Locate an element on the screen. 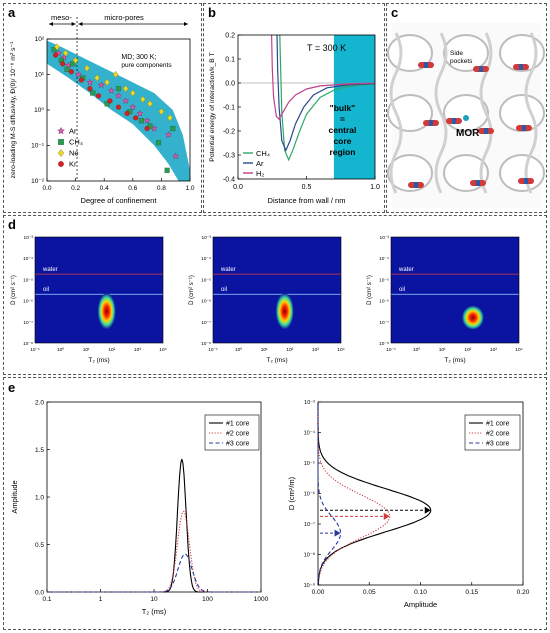 This screenshot has height=633, width=550. side-pockets-label: pockets is located at coordinates (461, 61).